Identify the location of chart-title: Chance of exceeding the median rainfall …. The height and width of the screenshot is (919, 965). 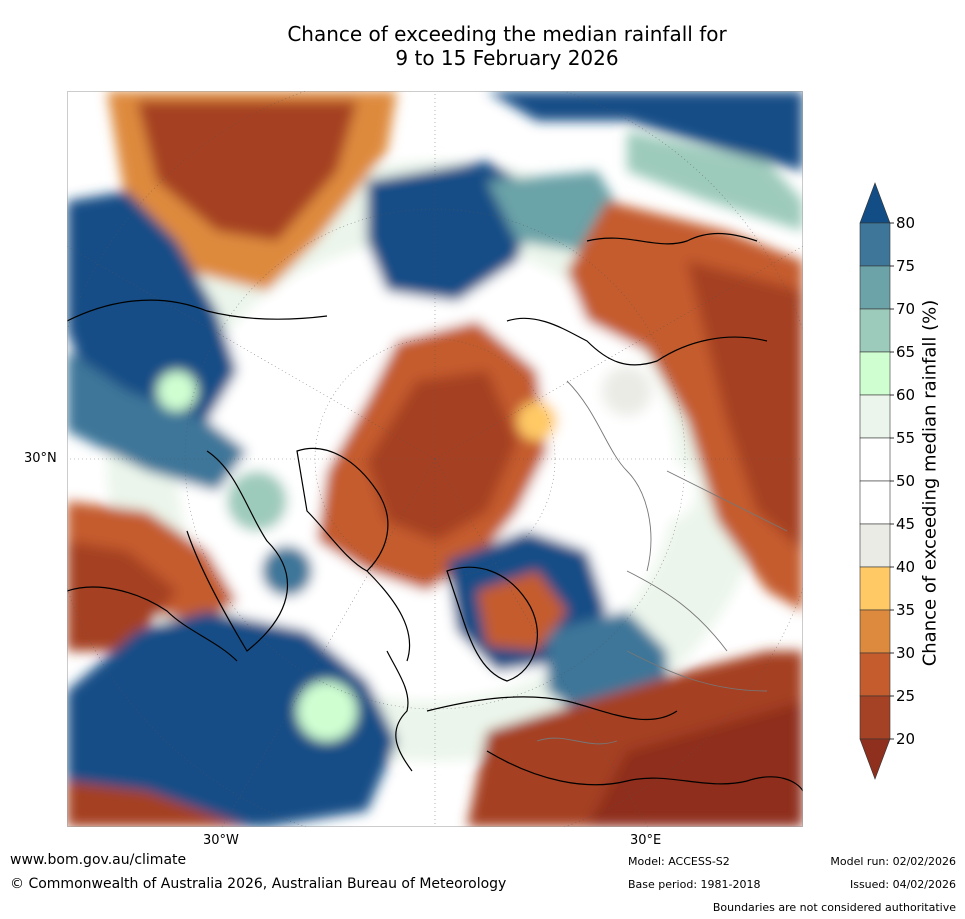
(482, 46).